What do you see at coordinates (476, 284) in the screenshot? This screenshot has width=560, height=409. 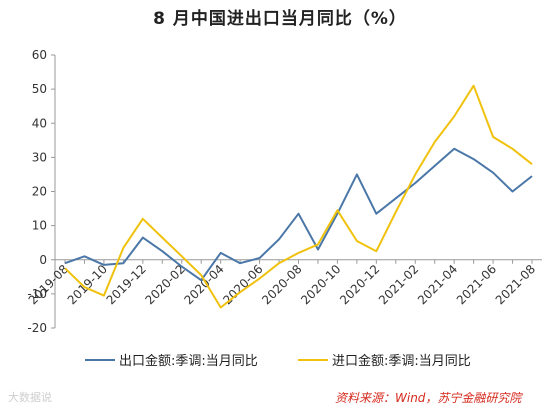 I see `x-tick-label: 2021-06` at bounding box center [476, 284].